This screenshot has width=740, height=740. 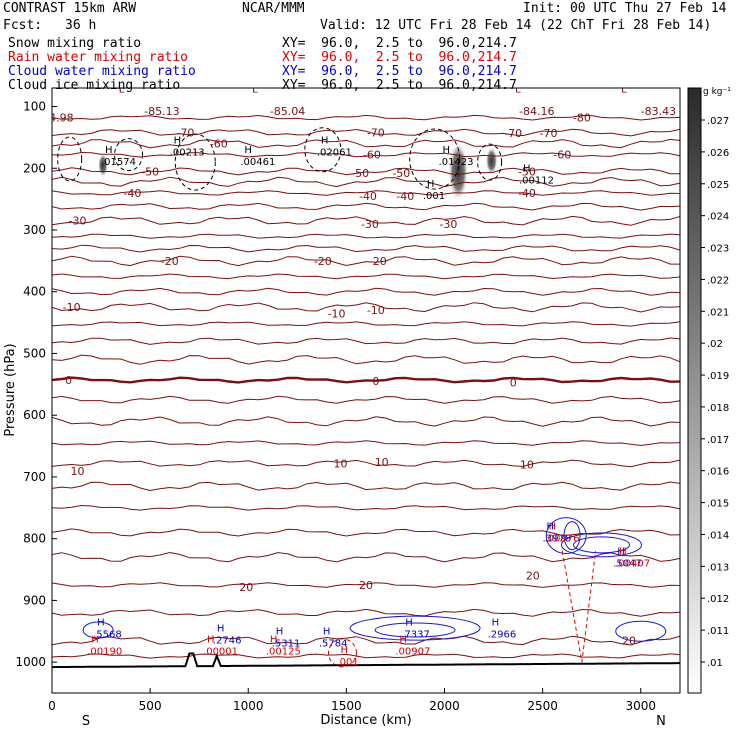 What do you see at coordinates (718, 312) in the screenshot?
I see `colorbar-tick-label: .021` at bounding box center [718, 312].